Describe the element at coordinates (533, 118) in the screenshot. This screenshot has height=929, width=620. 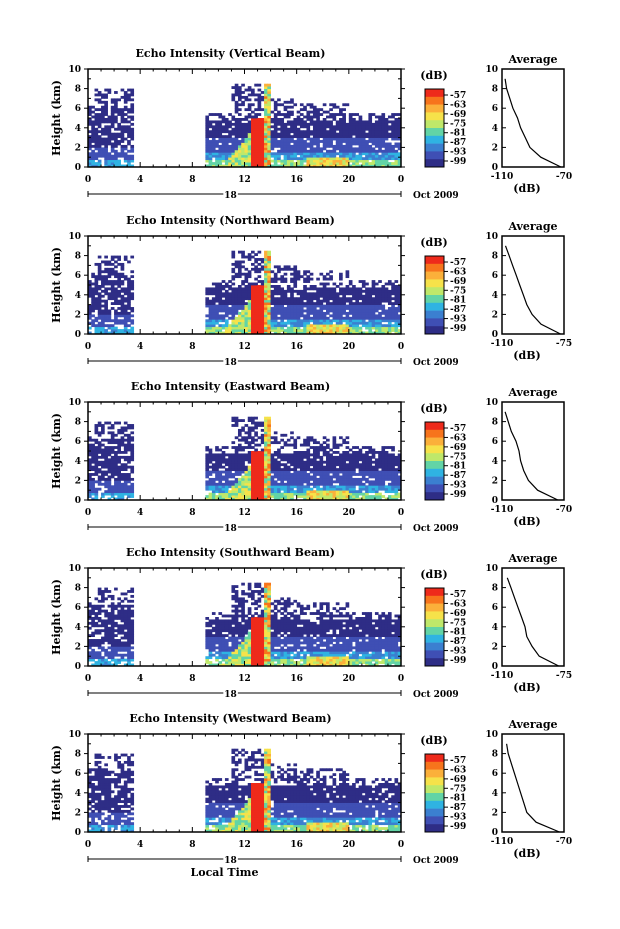
I see `average-frame` at that location.